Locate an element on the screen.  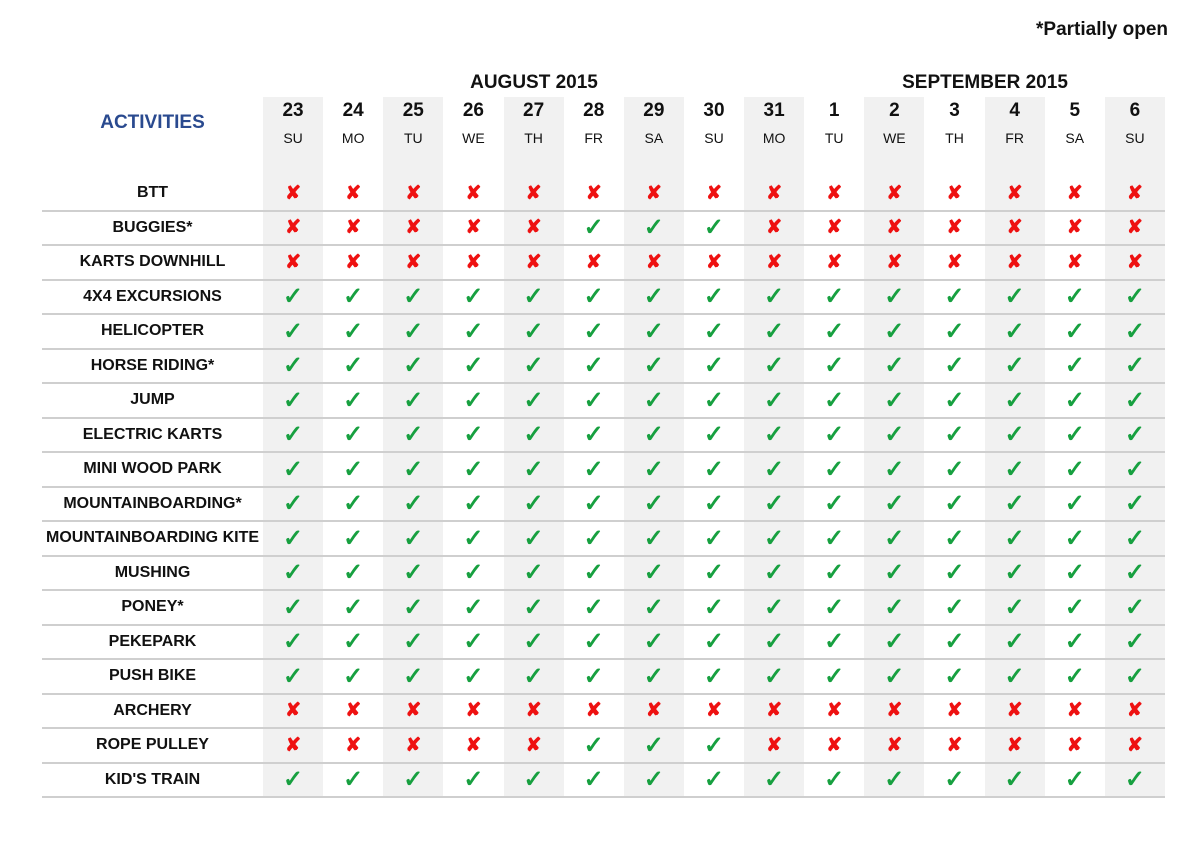
activity-row: PONEY* ✓ ✓ ✓ ✓ ✓ ✓ ✓ ✓ ✓ ✓ ✓ ✓ ✓ ✓ ✓ is located at coordinates (603, 608).